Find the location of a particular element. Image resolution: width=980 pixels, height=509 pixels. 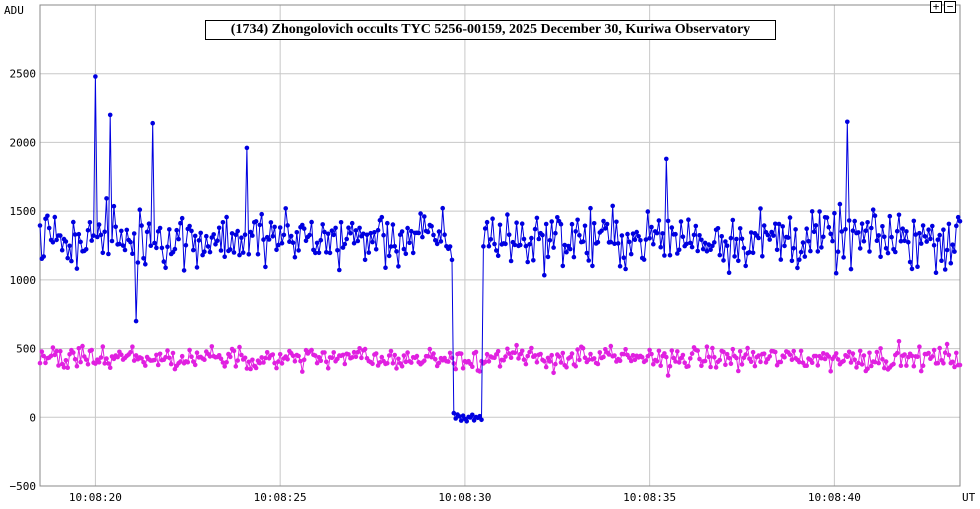

zoom-out-button: − is located at coordinates (950, 7).